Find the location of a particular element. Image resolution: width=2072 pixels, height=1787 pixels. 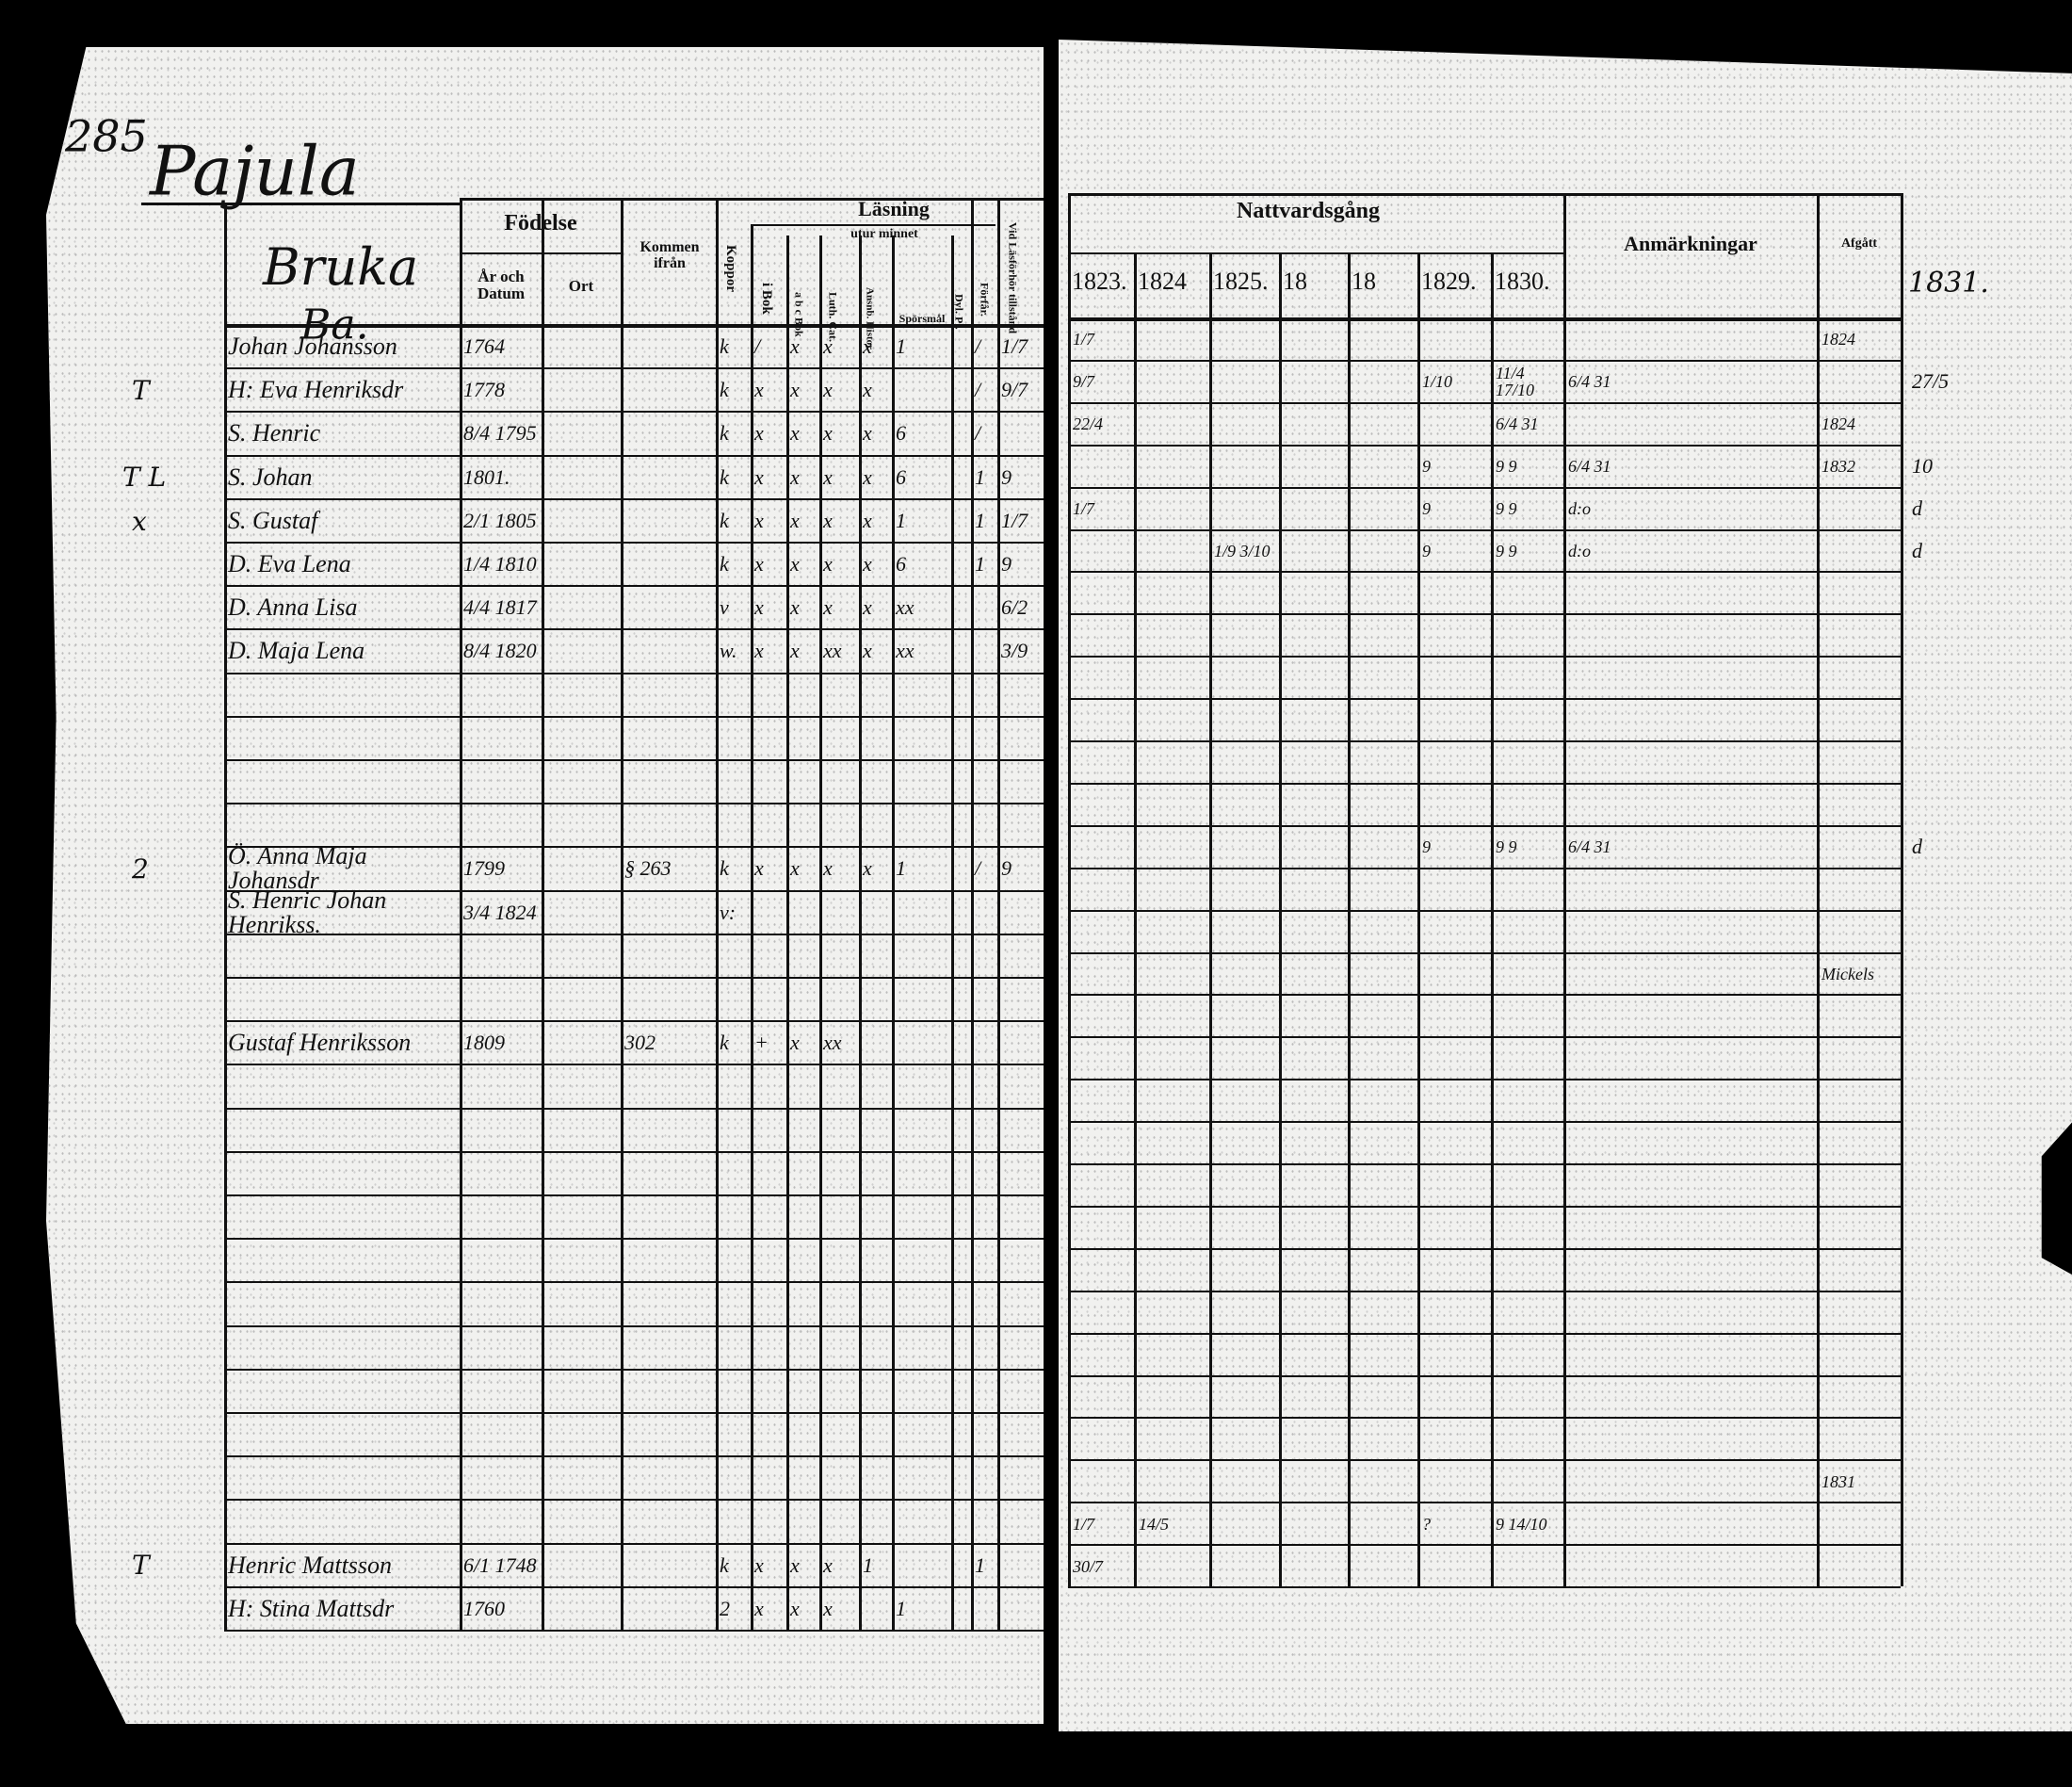

header-utur-minnet: utur minnet is located at coordinates (884, 234).